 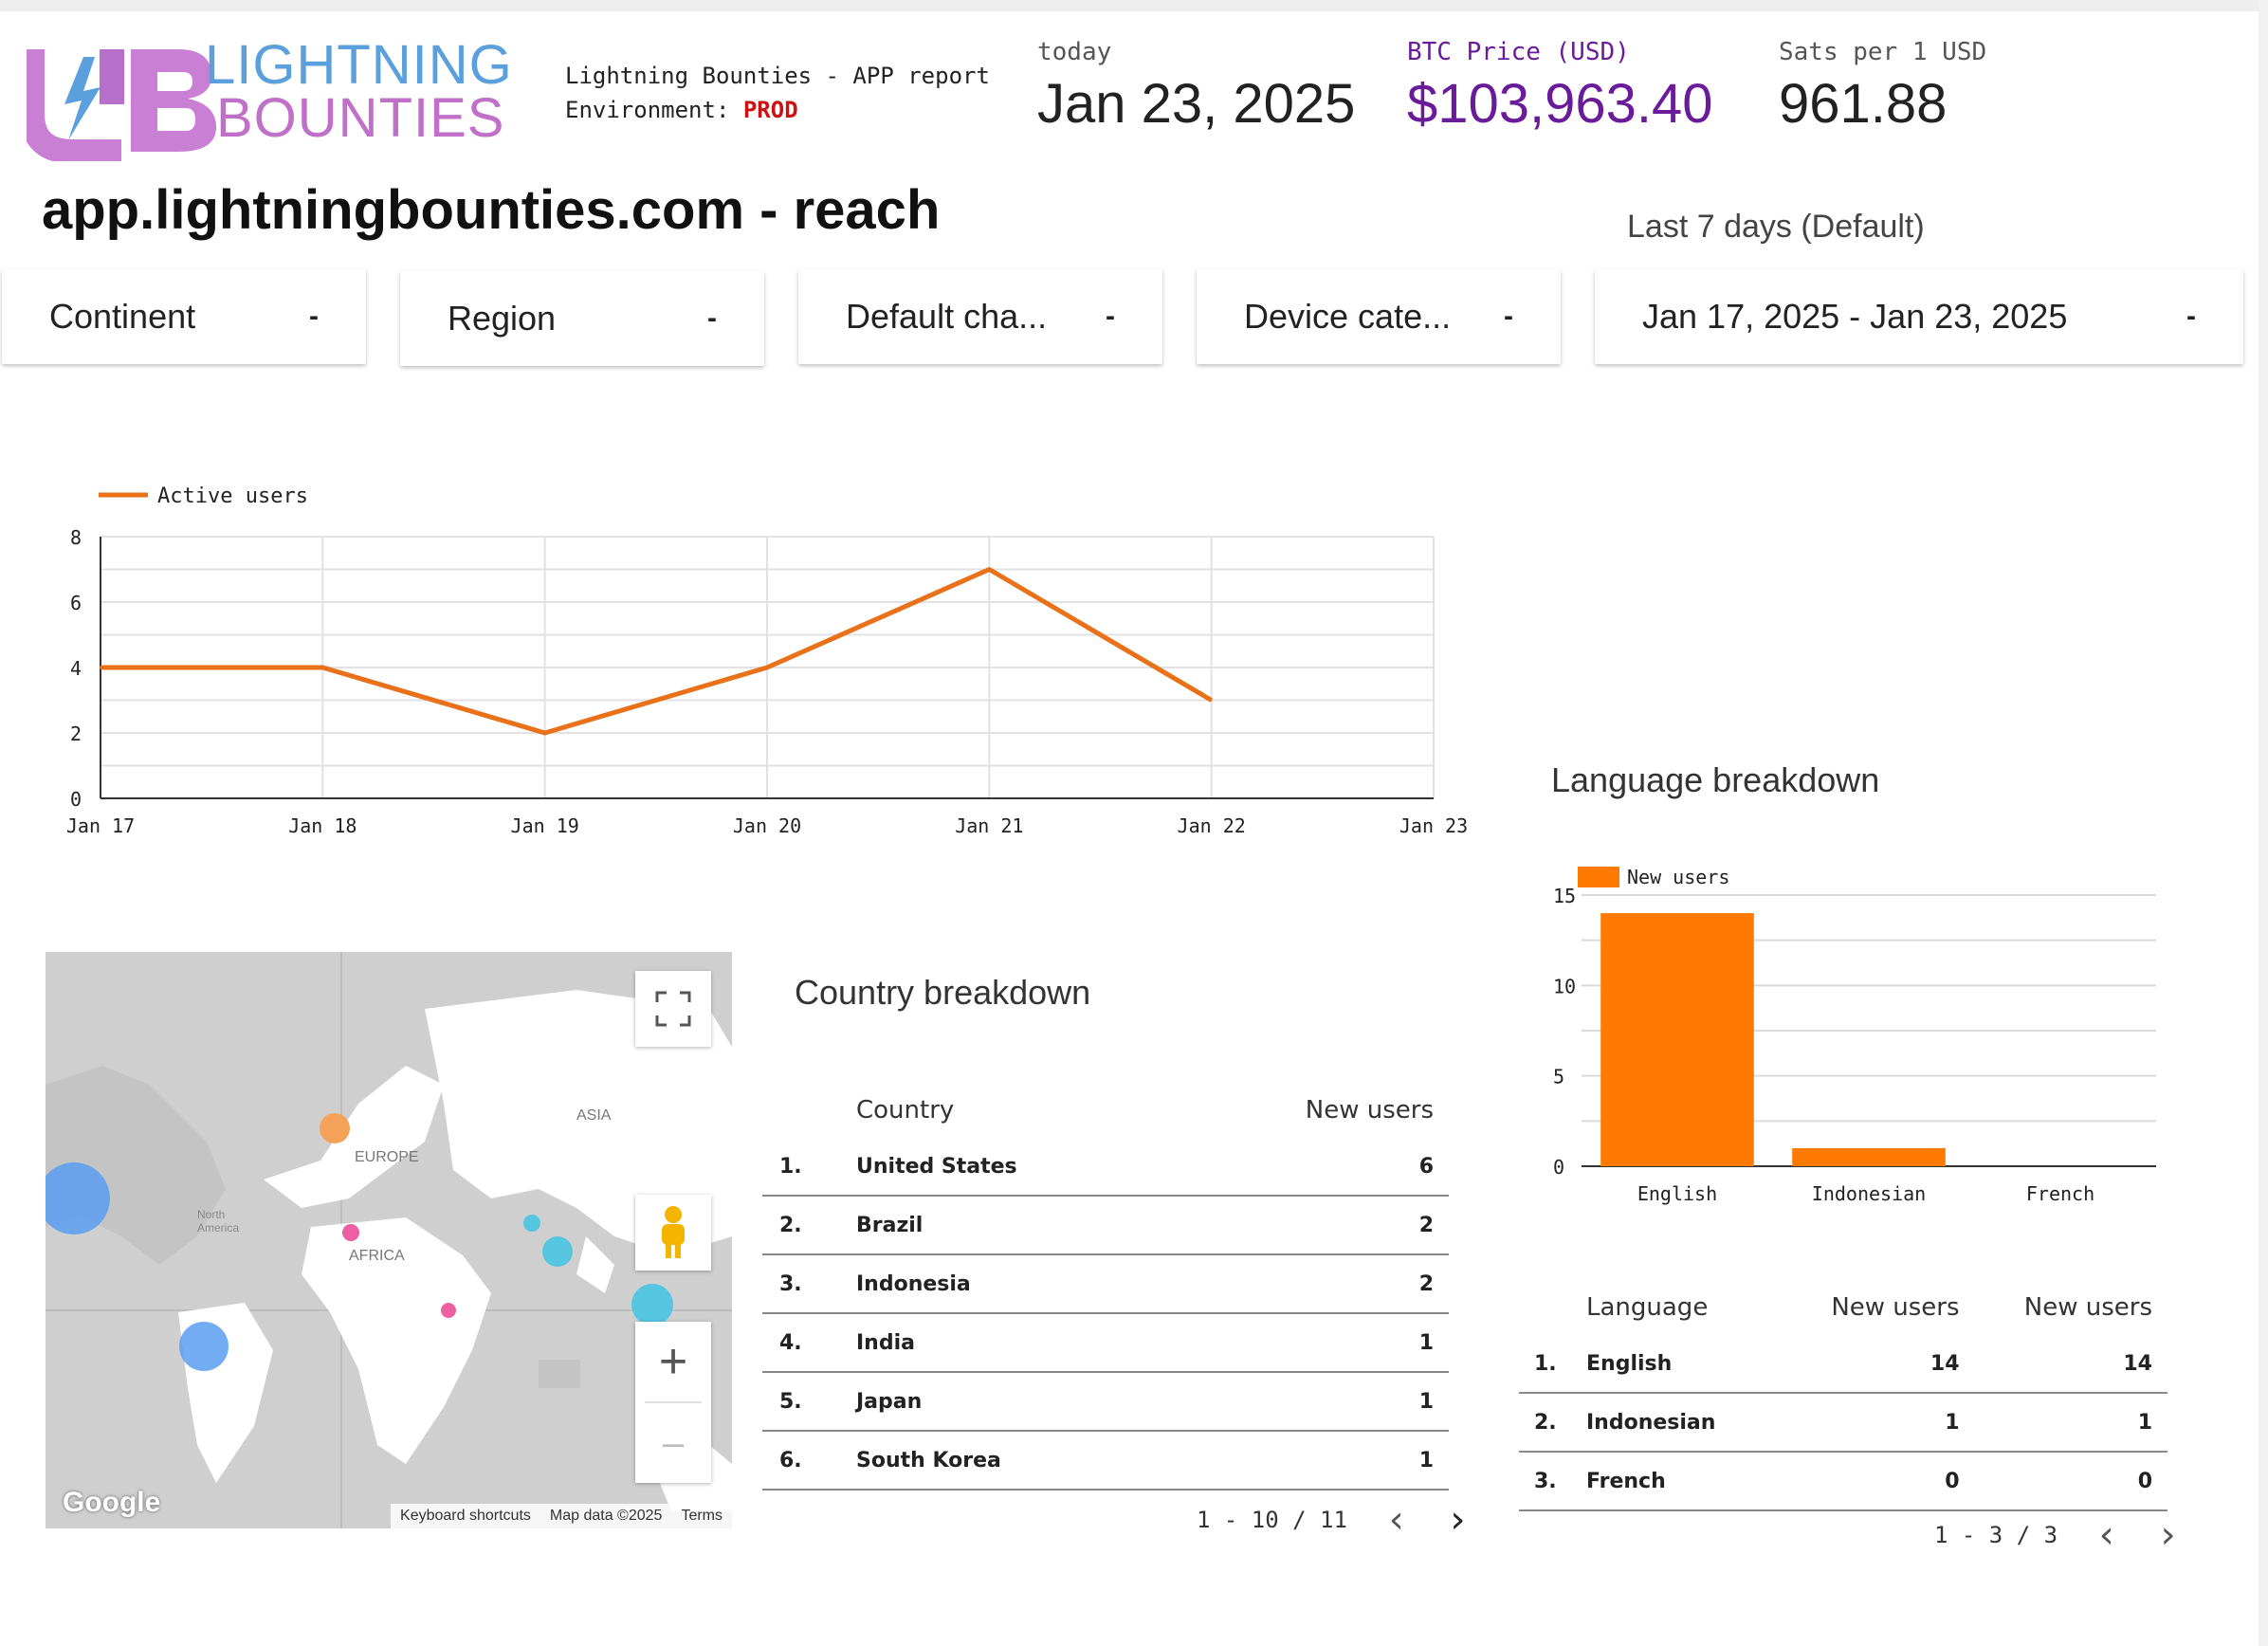 I want to click on country-table-header: Country New users, so click(x=1106, y=1110).